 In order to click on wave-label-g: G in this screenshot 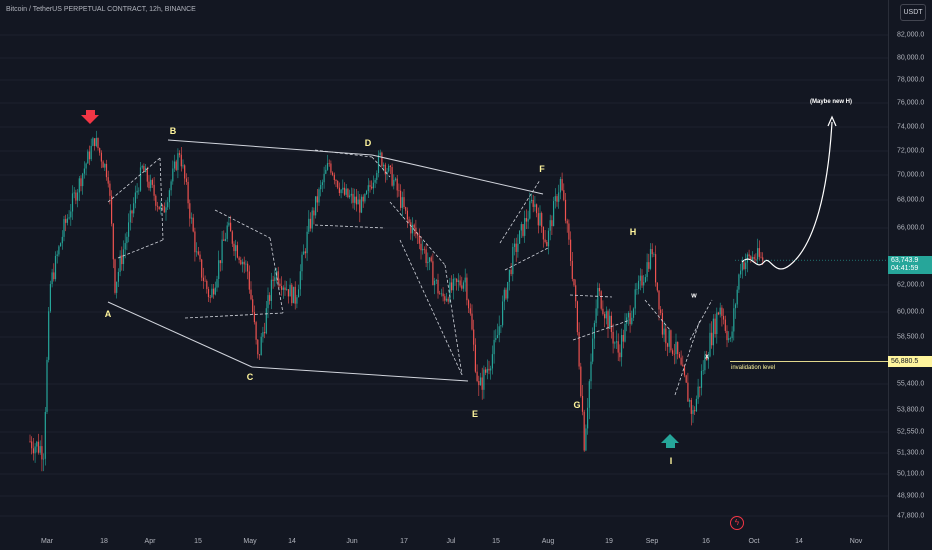, I will do `click(577, 405)`.